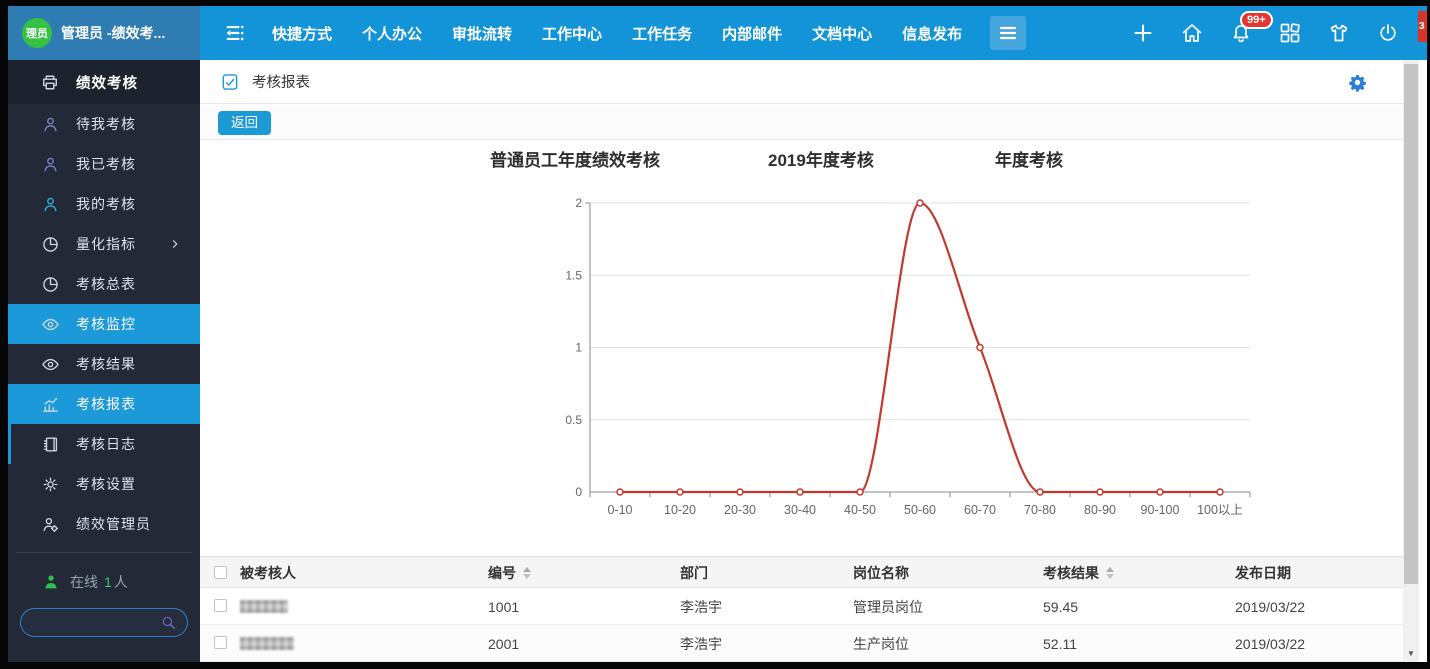  Describe the element at coordinates (1220, 510) in the screenshot. I see `x-tick-label: 100以上` at that location.